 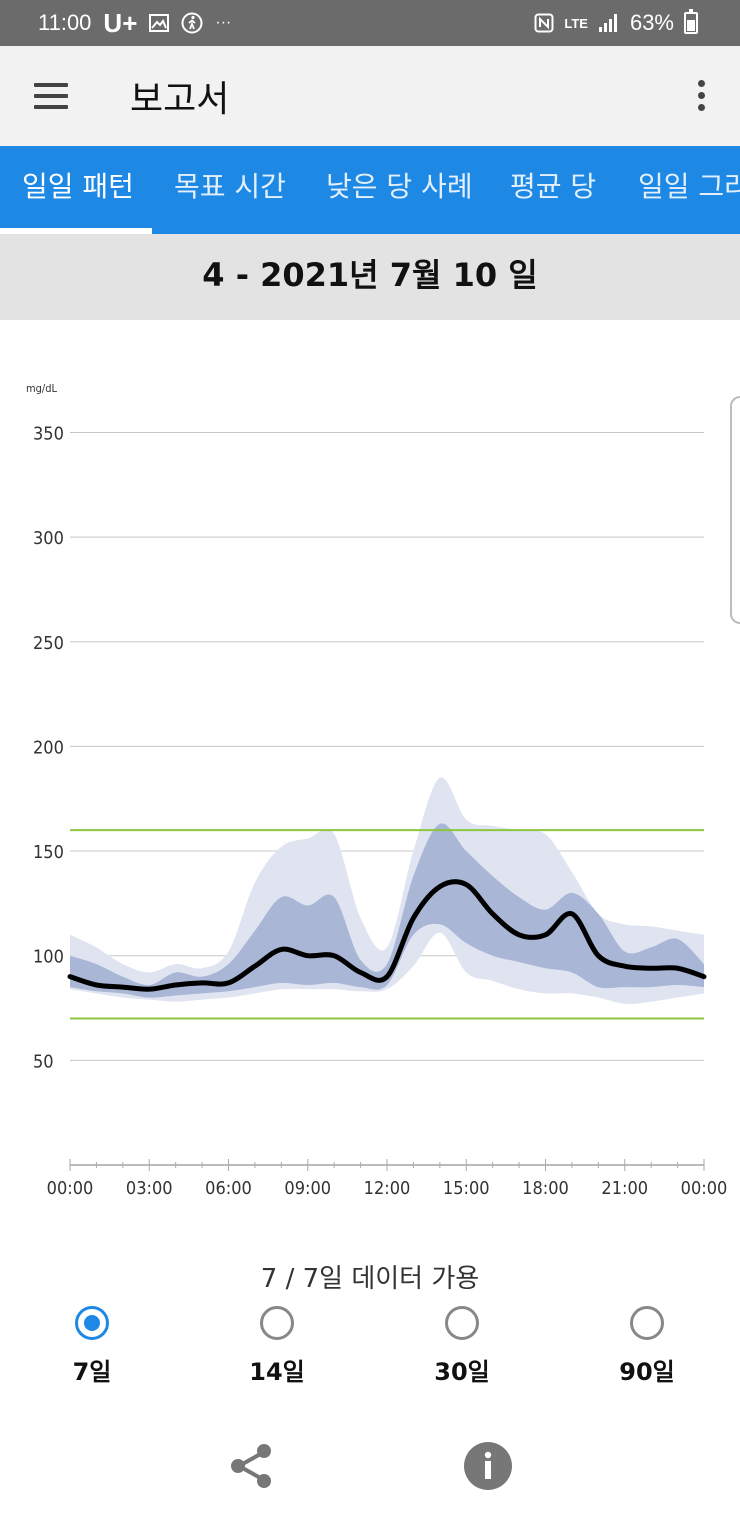 What do you see at coordinates (48, 747) in the screenshot?
I see `y-tick-label: 200` at bounding box center [48, 747].